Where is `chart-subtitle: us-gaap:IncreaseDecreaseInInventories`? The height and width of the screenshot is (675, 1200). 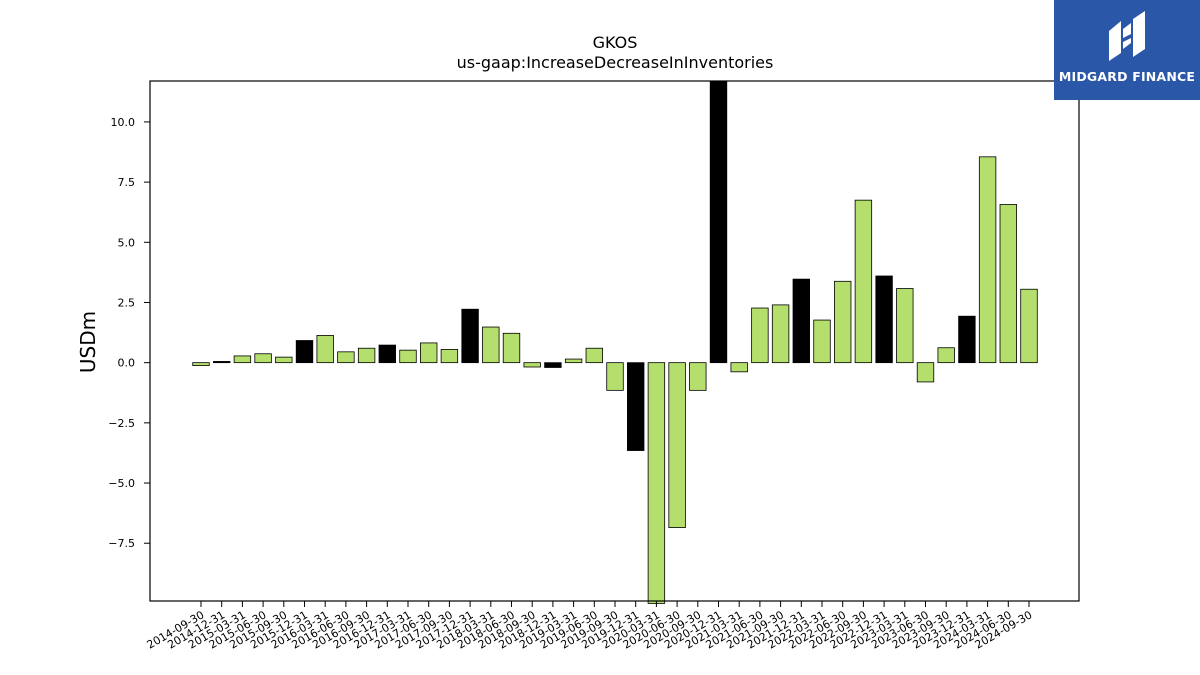 chart-subtitle: us-gaap:IncreaseDecreaseInInventories is located at coordinates (615, 62).